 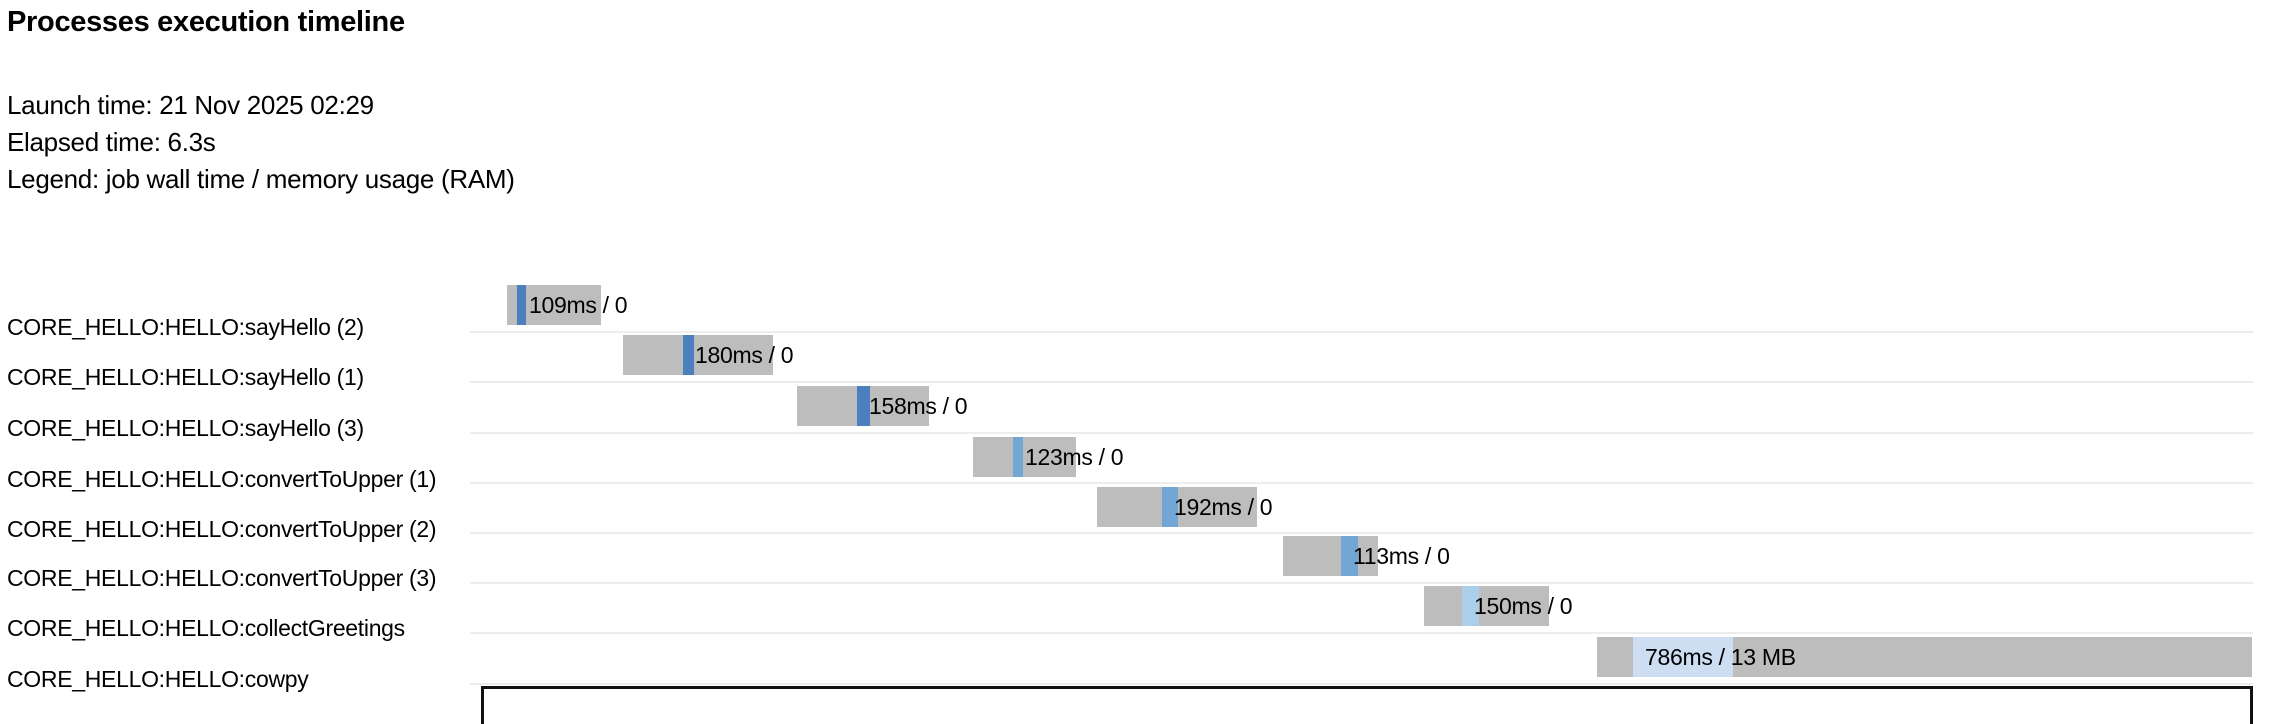 I want to click on task-stats-label: 109ms / 0, so click(x=578, y=305).